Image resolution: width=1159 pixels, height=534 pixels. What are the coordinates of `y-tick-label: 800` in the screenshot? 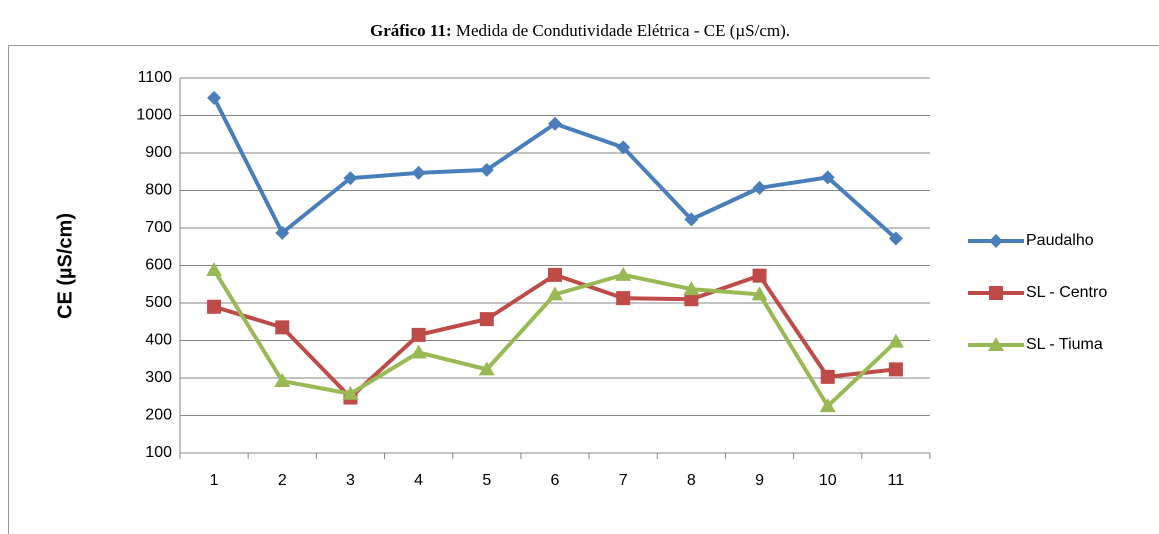 It's located at (158, 190).